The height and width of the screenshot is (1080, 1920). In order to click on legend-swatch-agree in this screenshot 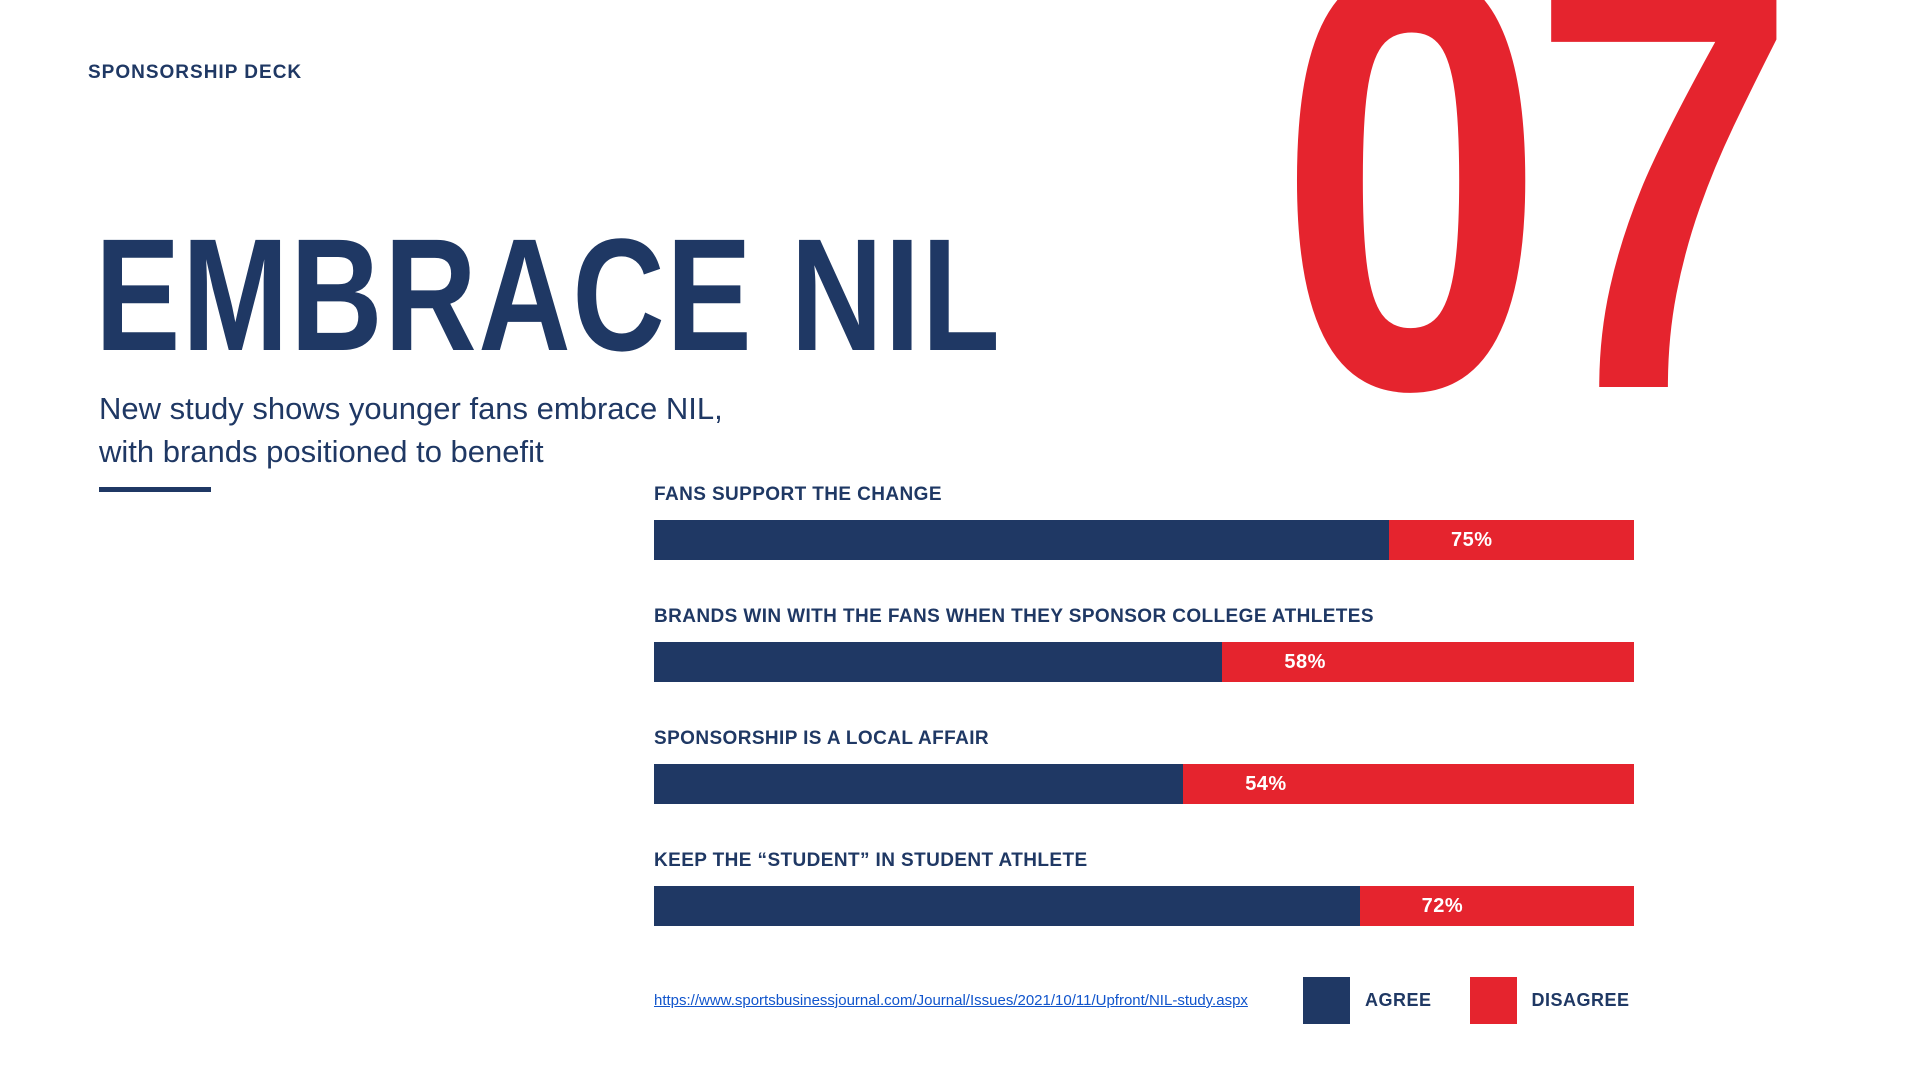, I will do `click(1326, 1000)`.